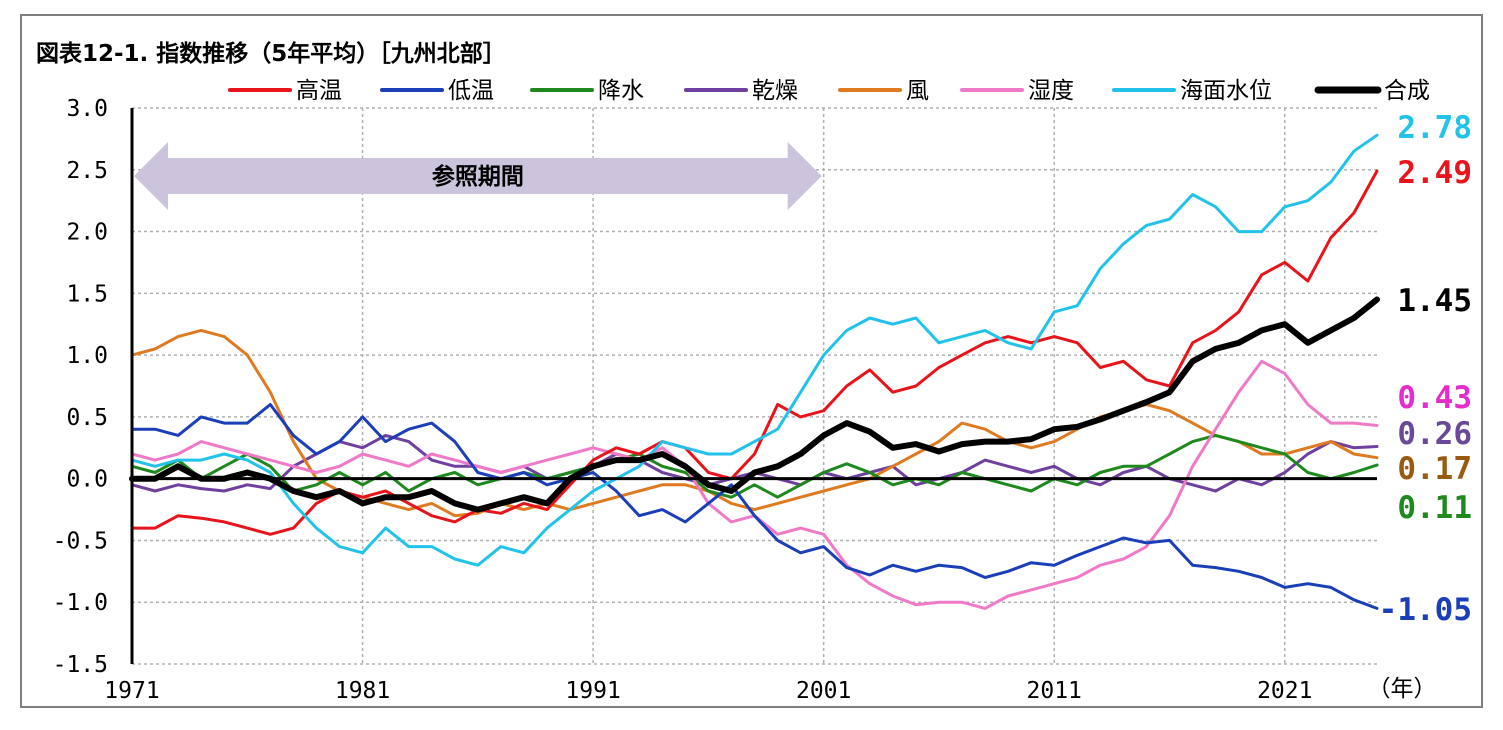 The height and width of the screenshot is (730, 1503). What do you see at coordinates (131, 691) in the screenshot?
I see `x-tick-label: 1971` at bounding box center [131, 691].